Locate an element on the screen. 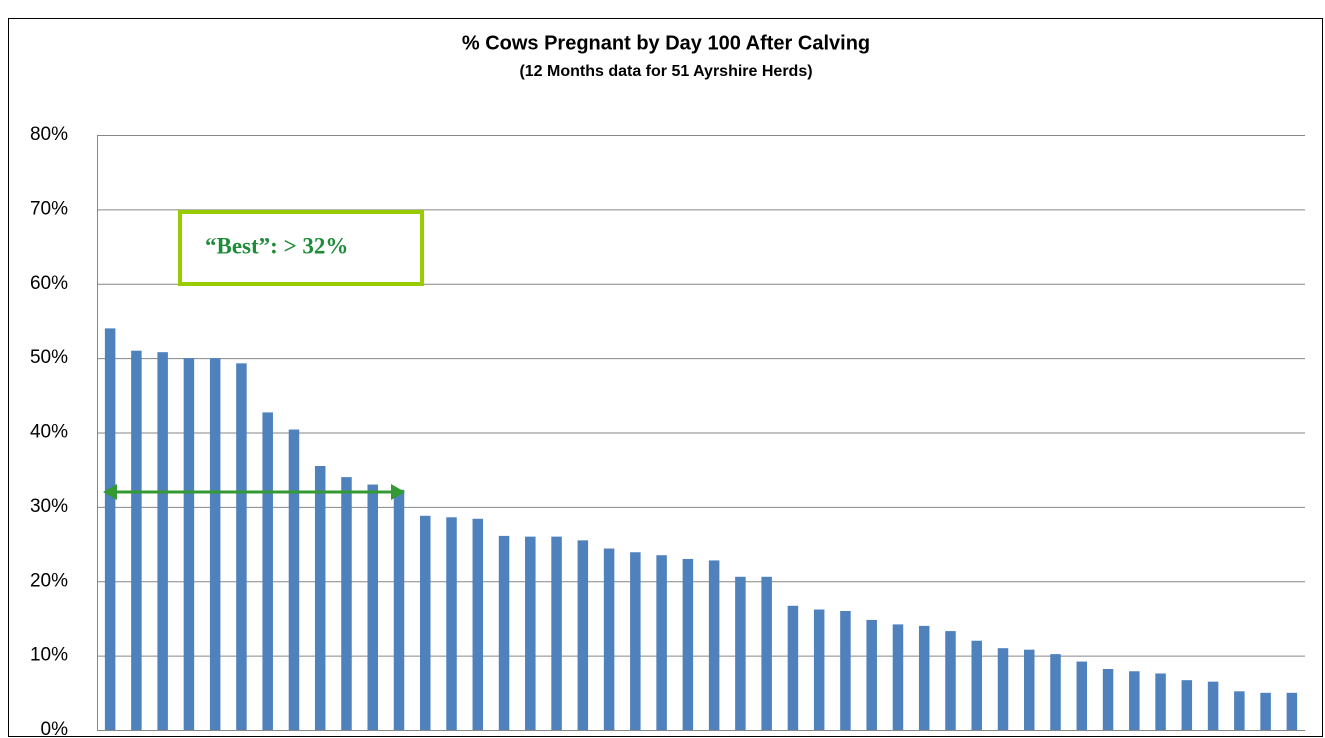  chart-subtitle: (12 Months data for 51 Ayrshire Herds) is located at coordinates (665, 71).